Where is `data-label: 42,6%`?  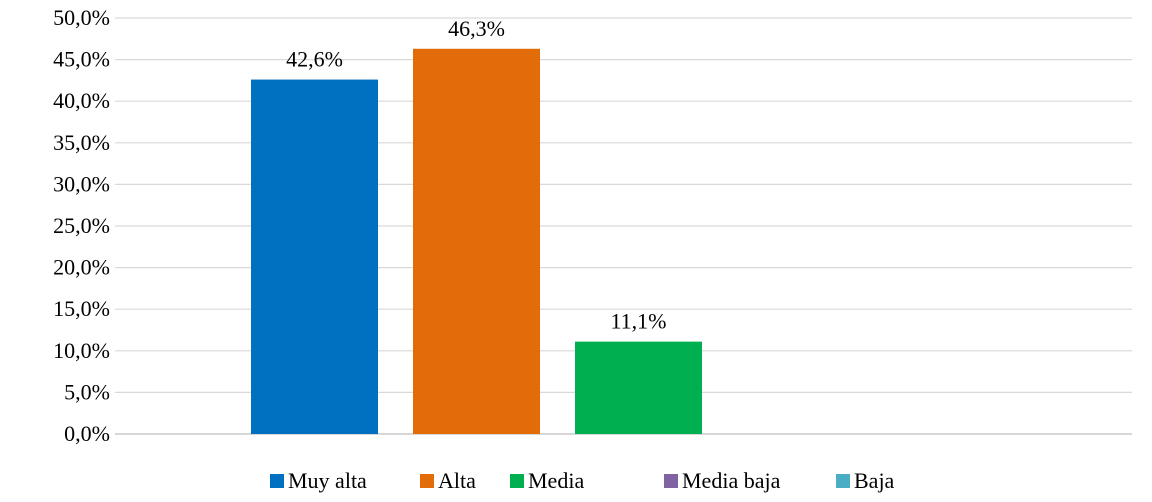
data-label: 42,6% is located at coordinates (314, 59).